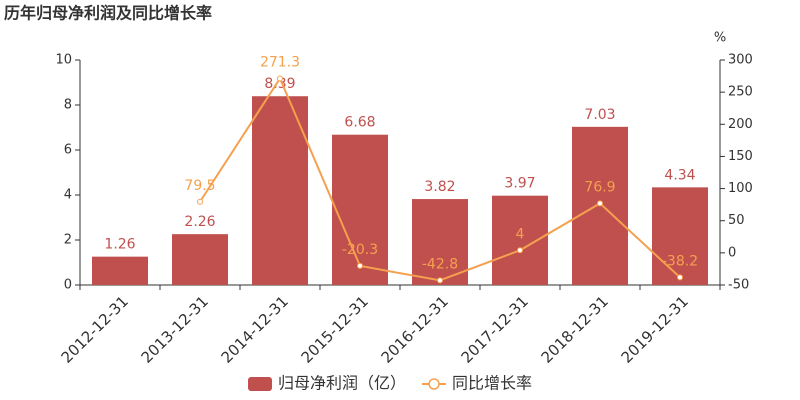 The height and width of the screenshot is (400, 800). I want to click on line-value-label: 79.5, so click(199, 186).